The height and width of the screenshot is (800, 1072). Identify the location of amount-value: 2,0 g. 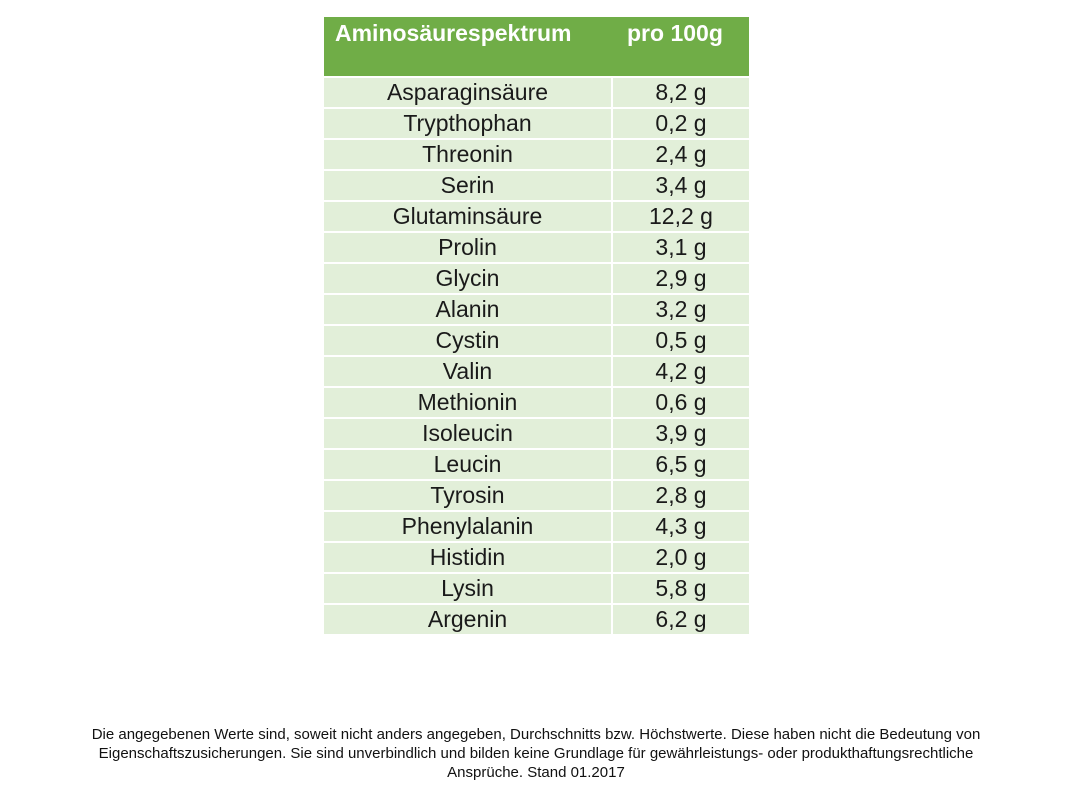
(681, 557).